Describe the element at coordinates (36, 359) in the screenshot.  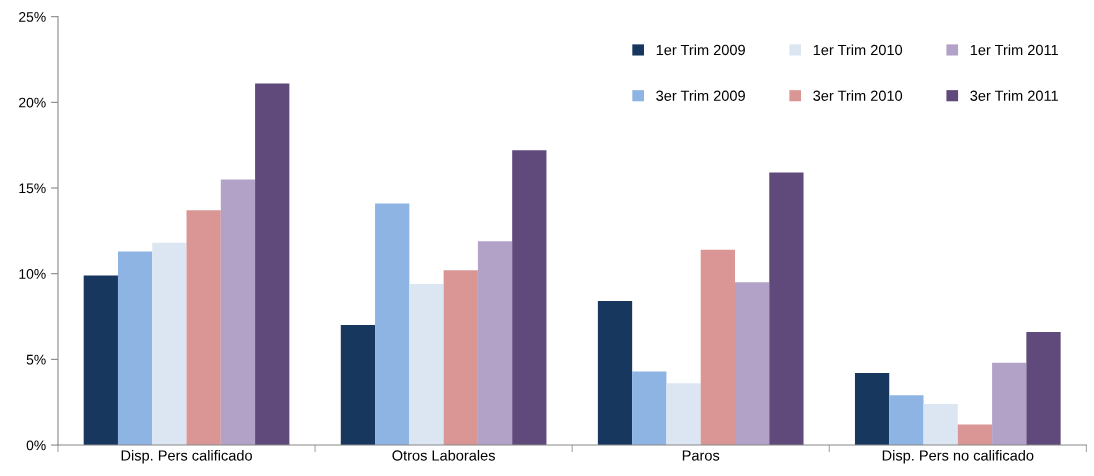
I see `y-tick-label: 5%` at that location.